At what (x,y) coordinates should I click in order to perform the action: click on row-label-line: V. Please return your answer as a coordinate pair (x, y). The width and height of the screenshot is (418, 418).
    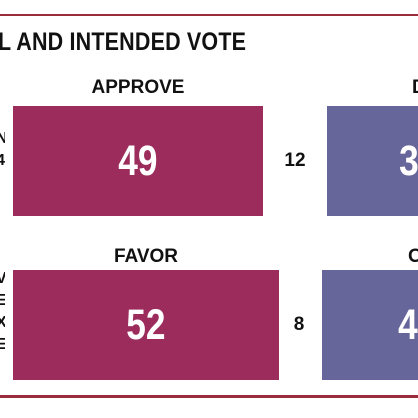
    Looking at the image, I should click on (2, 279).